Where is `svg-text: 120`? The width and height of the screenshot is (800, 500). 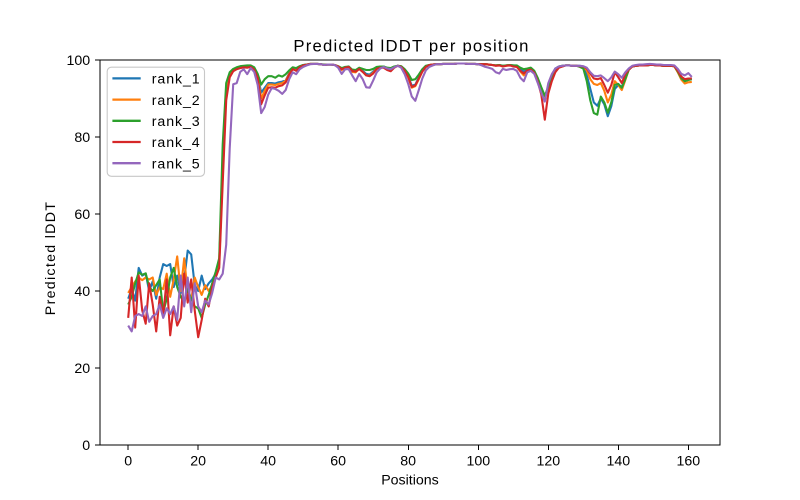
svg-text: 120 is located at coordinates (548, 462).